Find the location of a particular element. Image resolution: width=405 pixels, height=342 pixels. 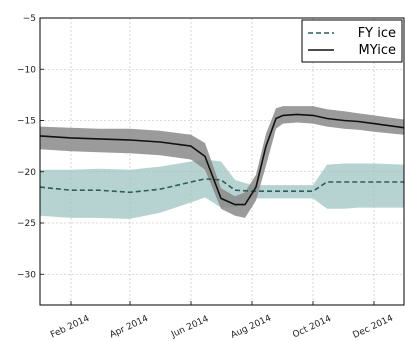

x-tick-label: Aug 2014 is located at coordinates (251, 326).